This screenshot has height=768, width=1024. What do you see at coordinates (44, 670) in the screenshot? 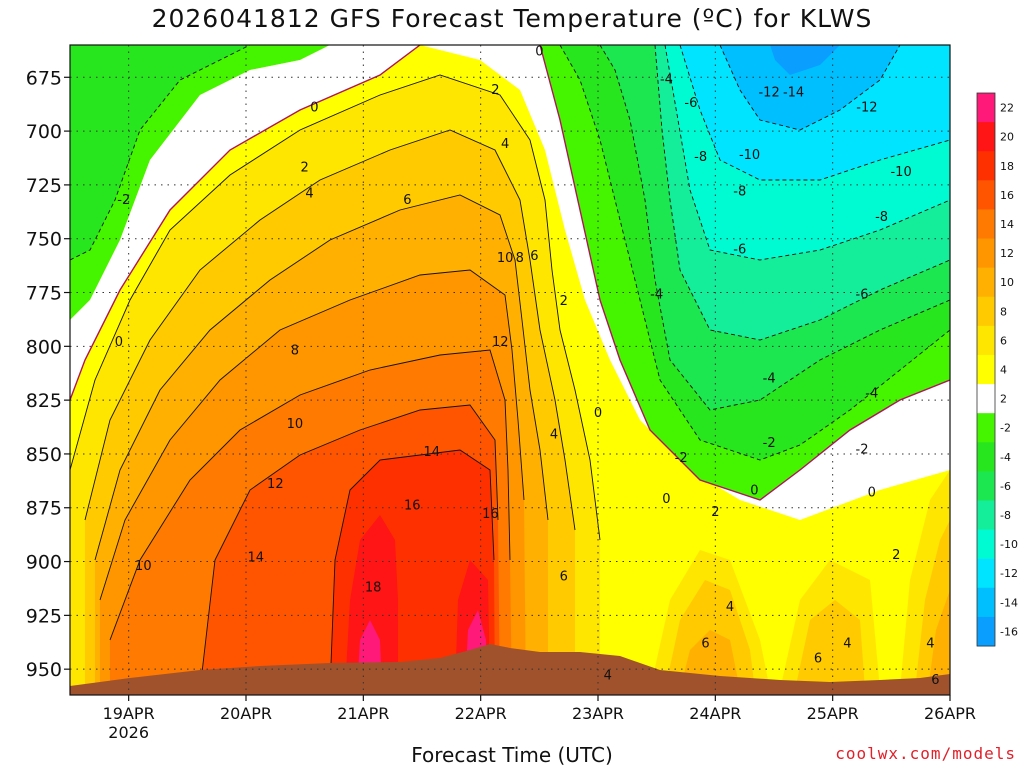
I see `y-tick-label: 950` at bounding box center [44, 670].